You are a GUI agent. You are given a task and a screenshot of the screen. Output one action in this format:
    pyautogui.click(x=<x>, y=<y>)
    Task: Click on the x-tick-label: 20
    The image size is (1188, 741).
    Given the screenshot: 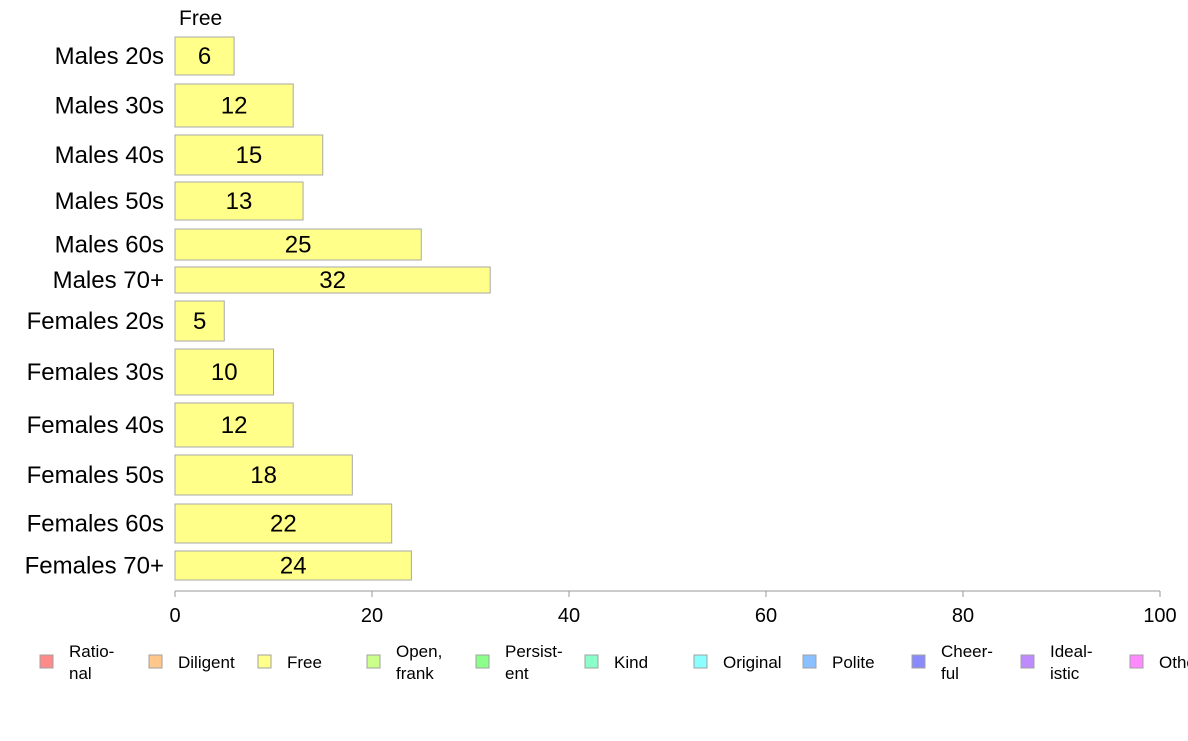 What is the action you would take?
    pyautogui.click(x=372, y=616)
    